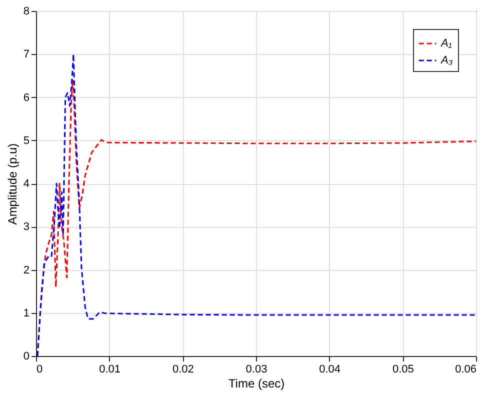 The height and width of the screenshot is (406, 495). I want to click on x-axis-title: Time (sec), so click(256, 383).